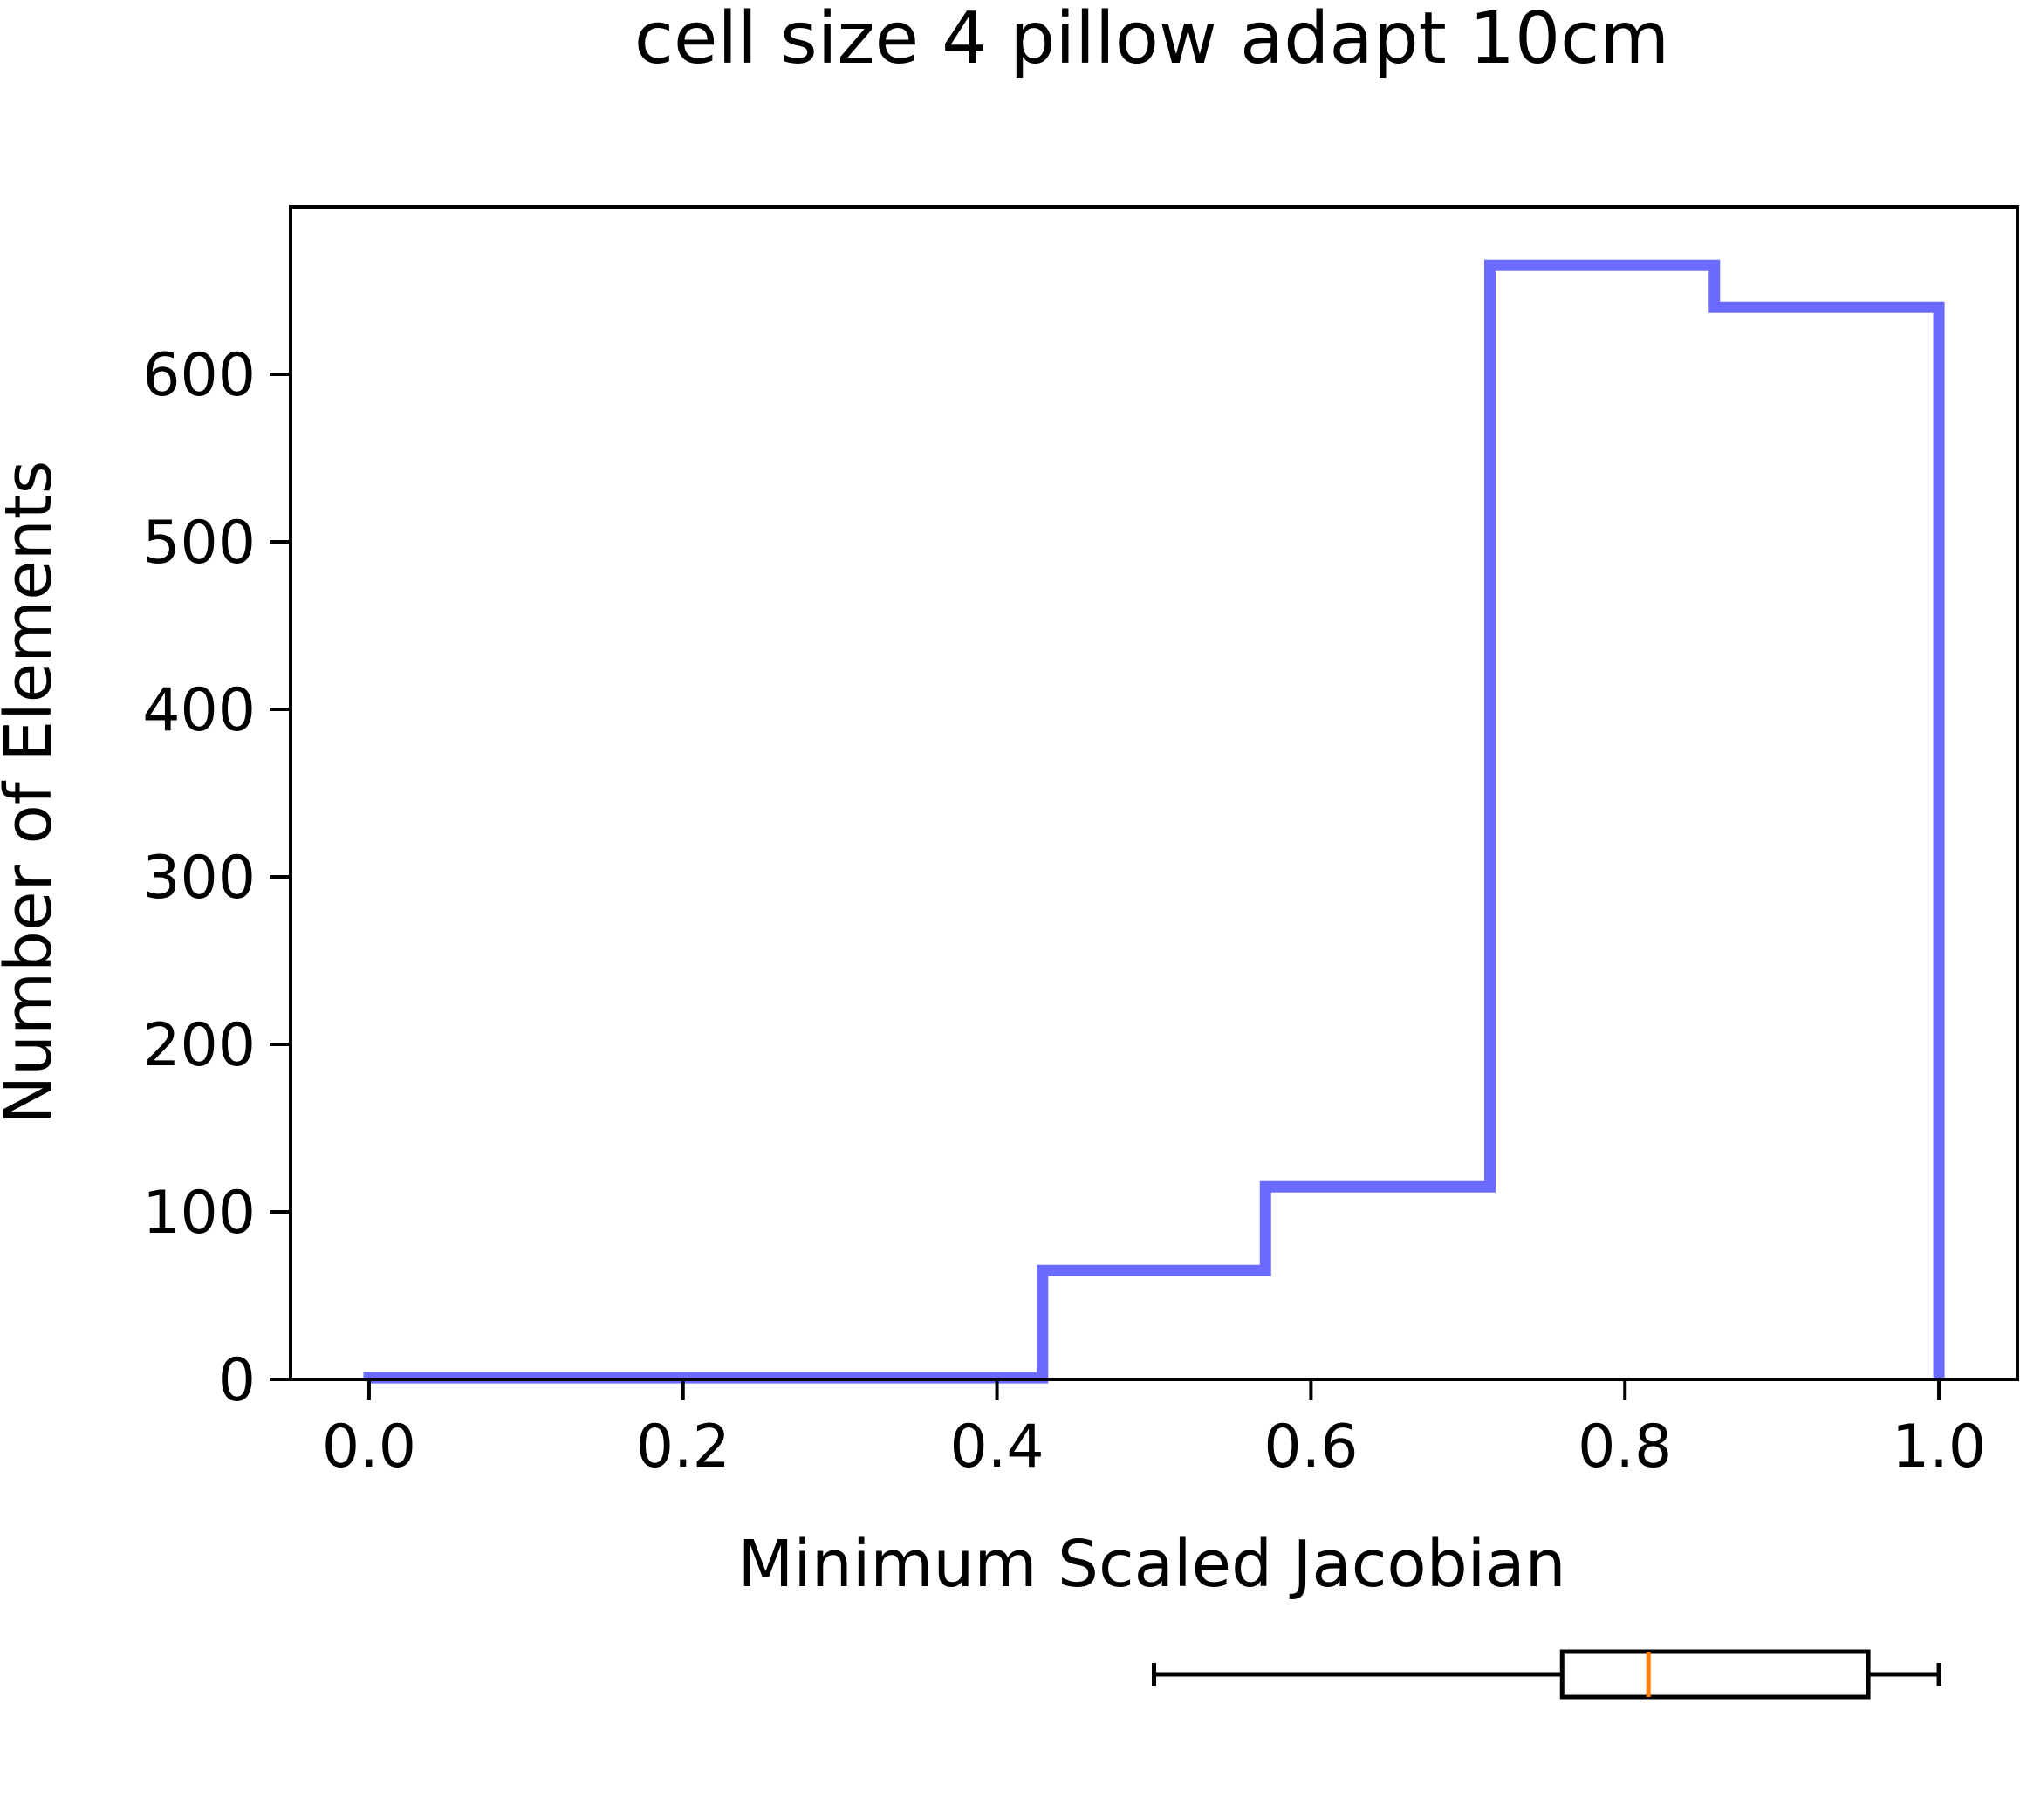 Image resolution: width=2020 pixels, height=1820 pixels. I want to click on x-tick-label: 0.0, so click(369, 1447).